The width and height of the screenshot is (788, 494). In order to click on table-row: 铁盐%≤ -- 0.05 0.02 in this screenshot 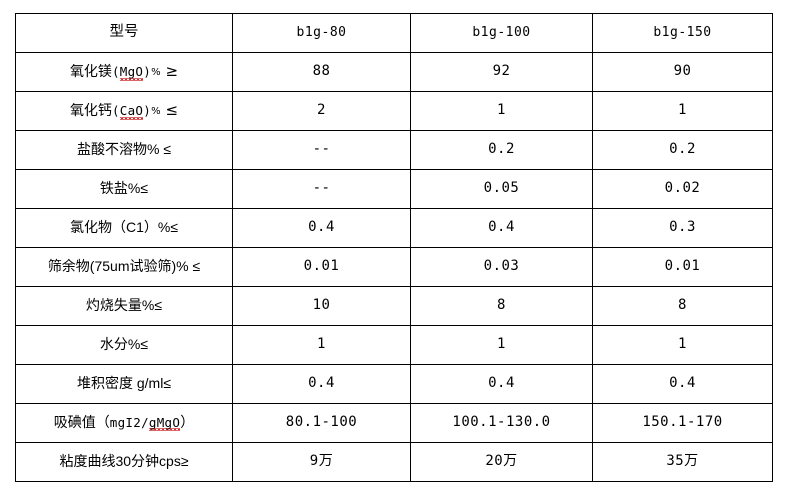, I will do `click(394, 189)`.